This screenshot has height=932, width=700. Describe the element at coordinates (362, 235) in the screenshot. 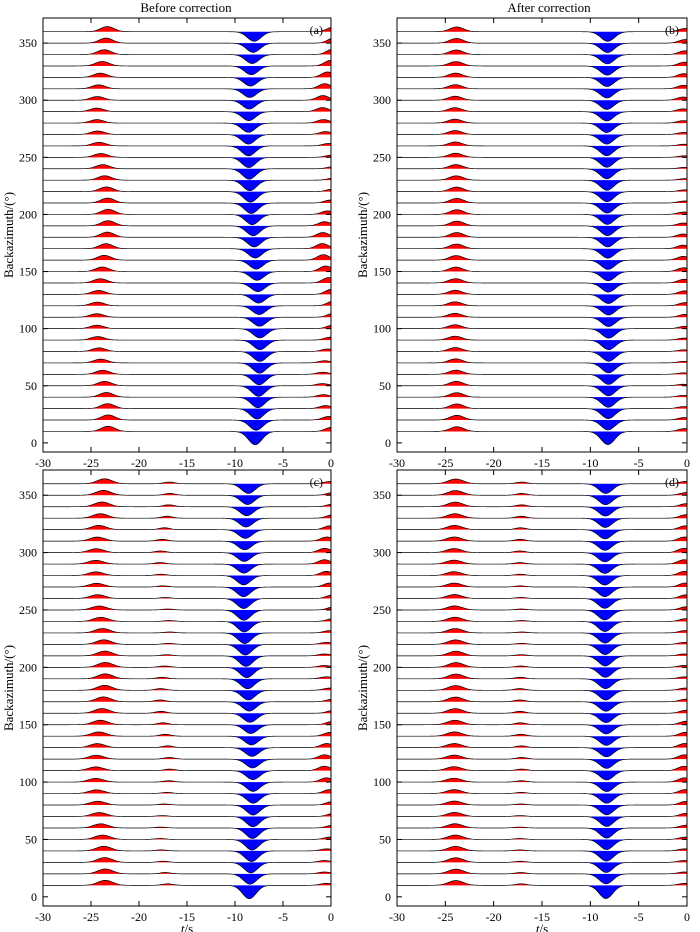

I see `y-axis-label: Backazimuth/(°)` at that location.